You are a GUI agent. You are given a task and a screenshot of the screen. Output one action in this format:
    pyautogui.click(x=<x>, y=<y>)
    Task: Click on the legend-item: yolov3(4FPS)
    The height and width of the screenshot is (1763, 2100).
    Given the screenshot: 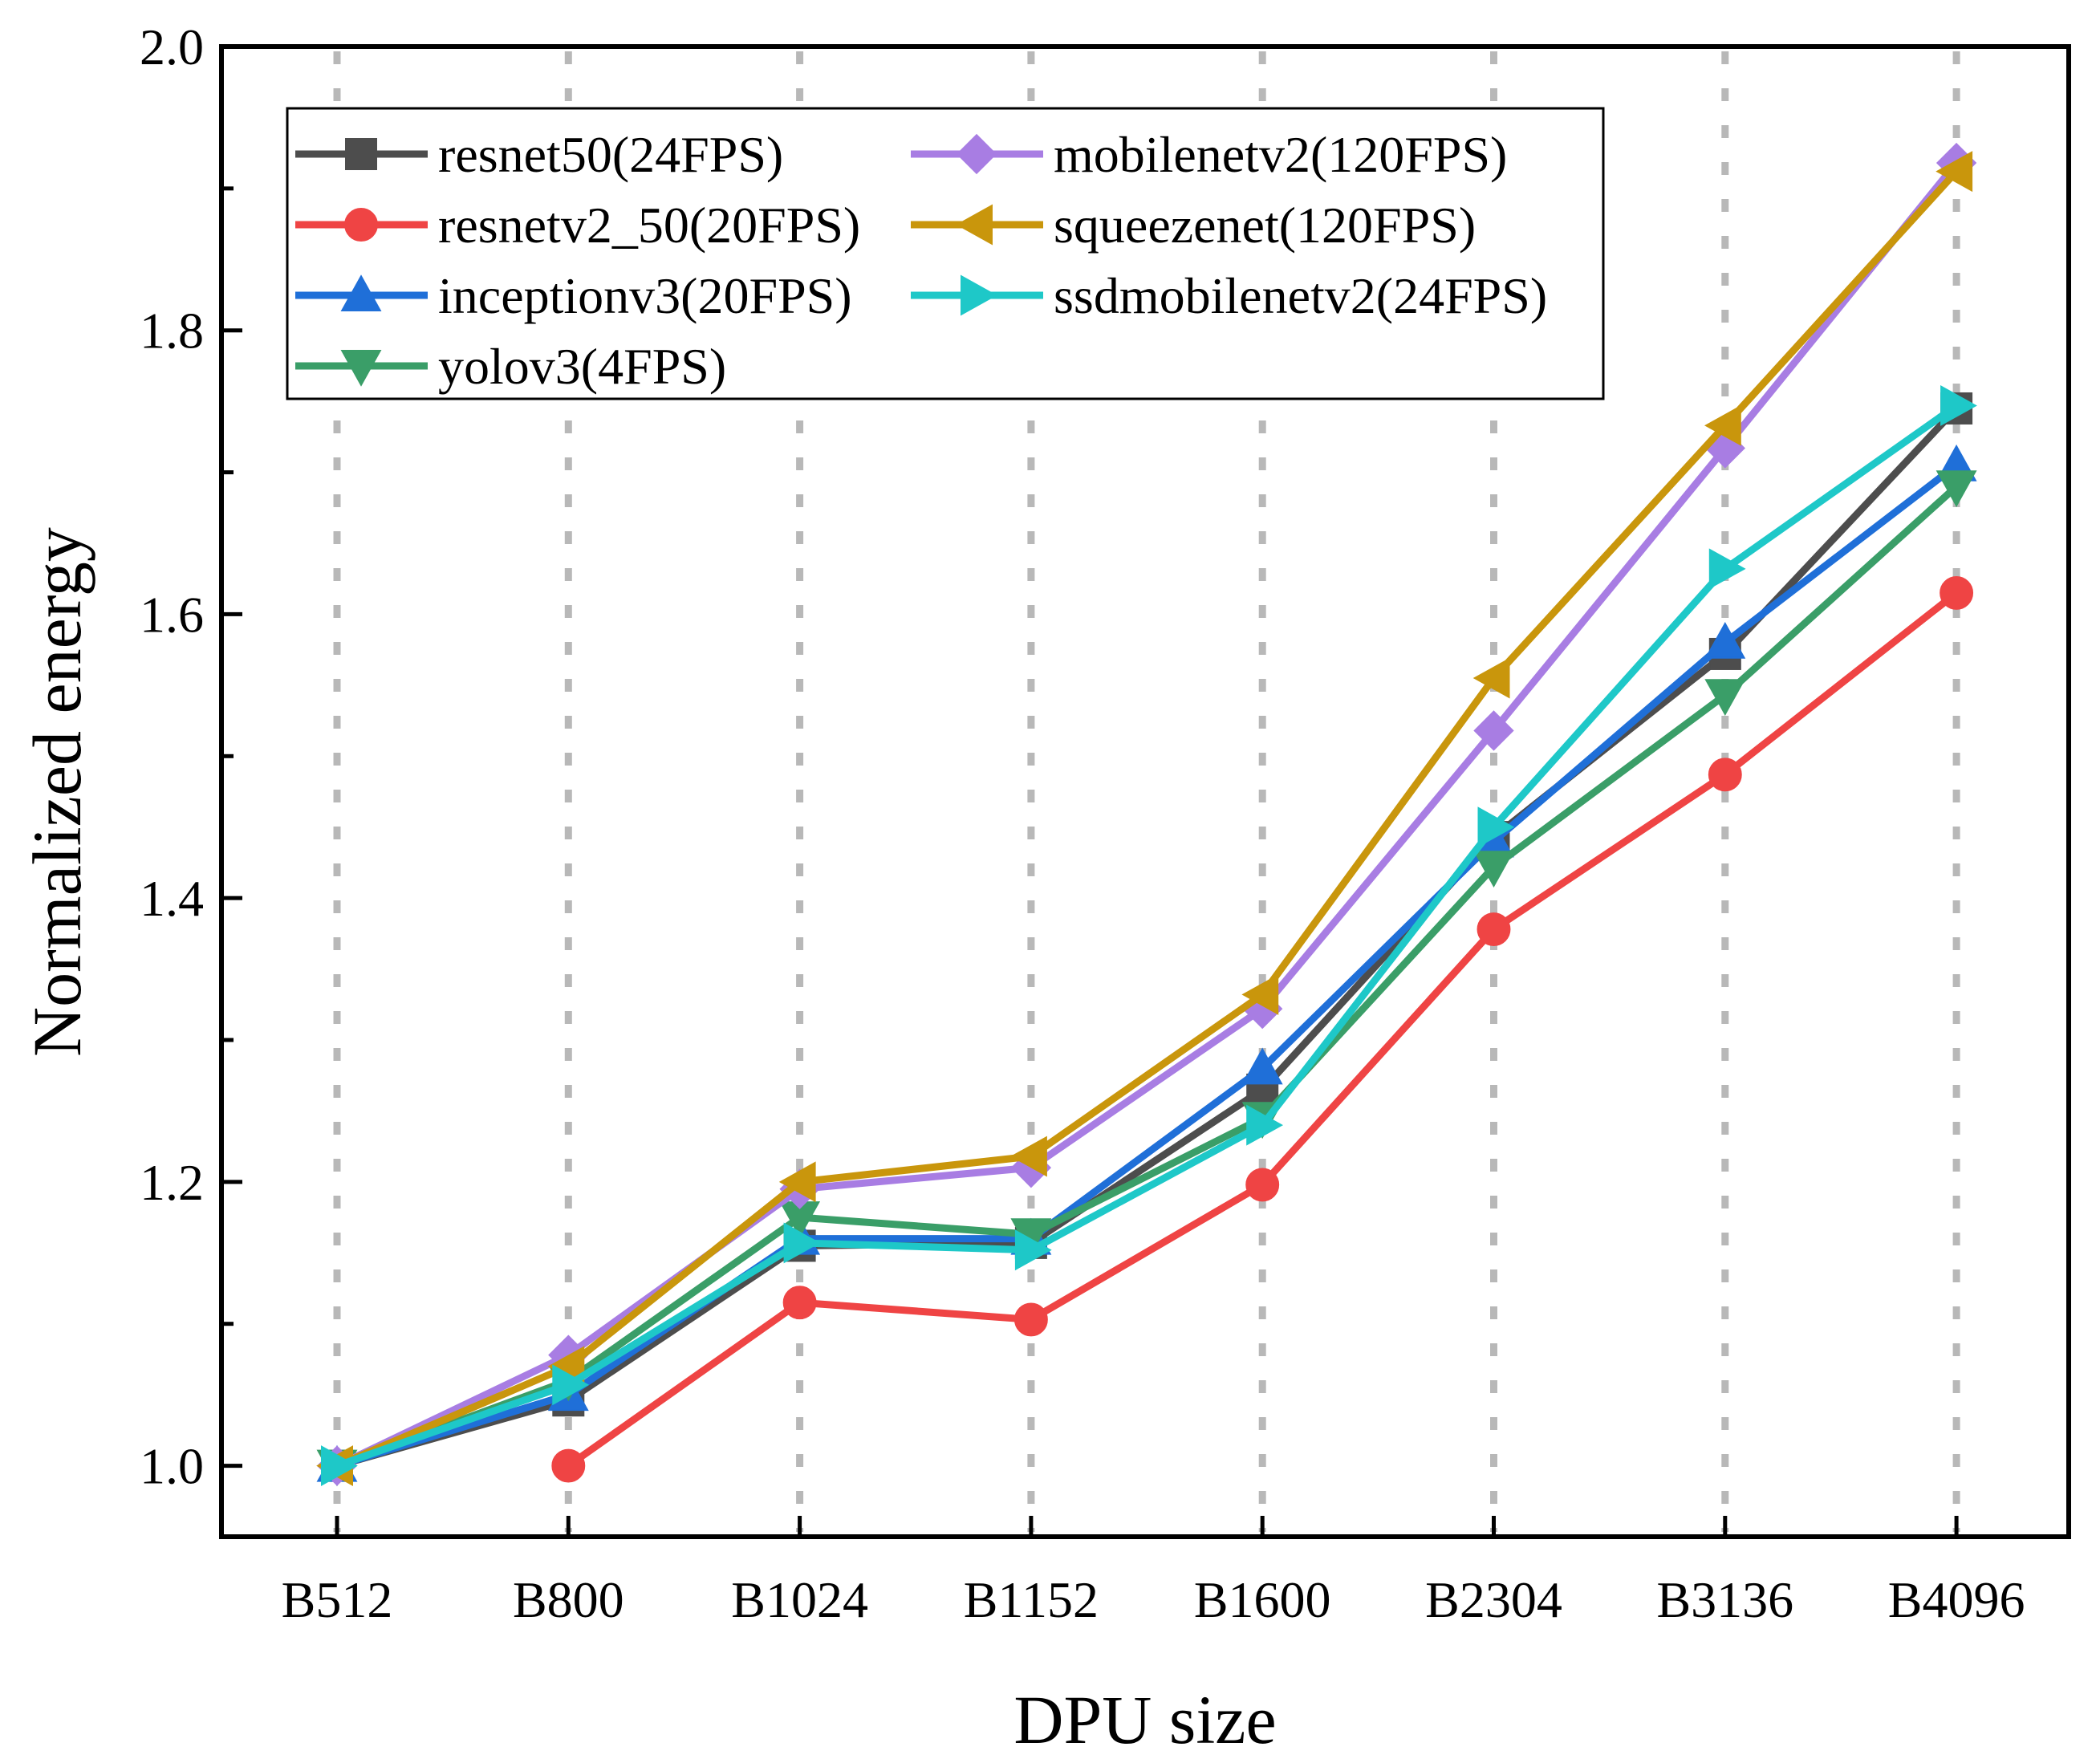 What is the action you would take?
    pyautogui.click(x=510, y=366)
    